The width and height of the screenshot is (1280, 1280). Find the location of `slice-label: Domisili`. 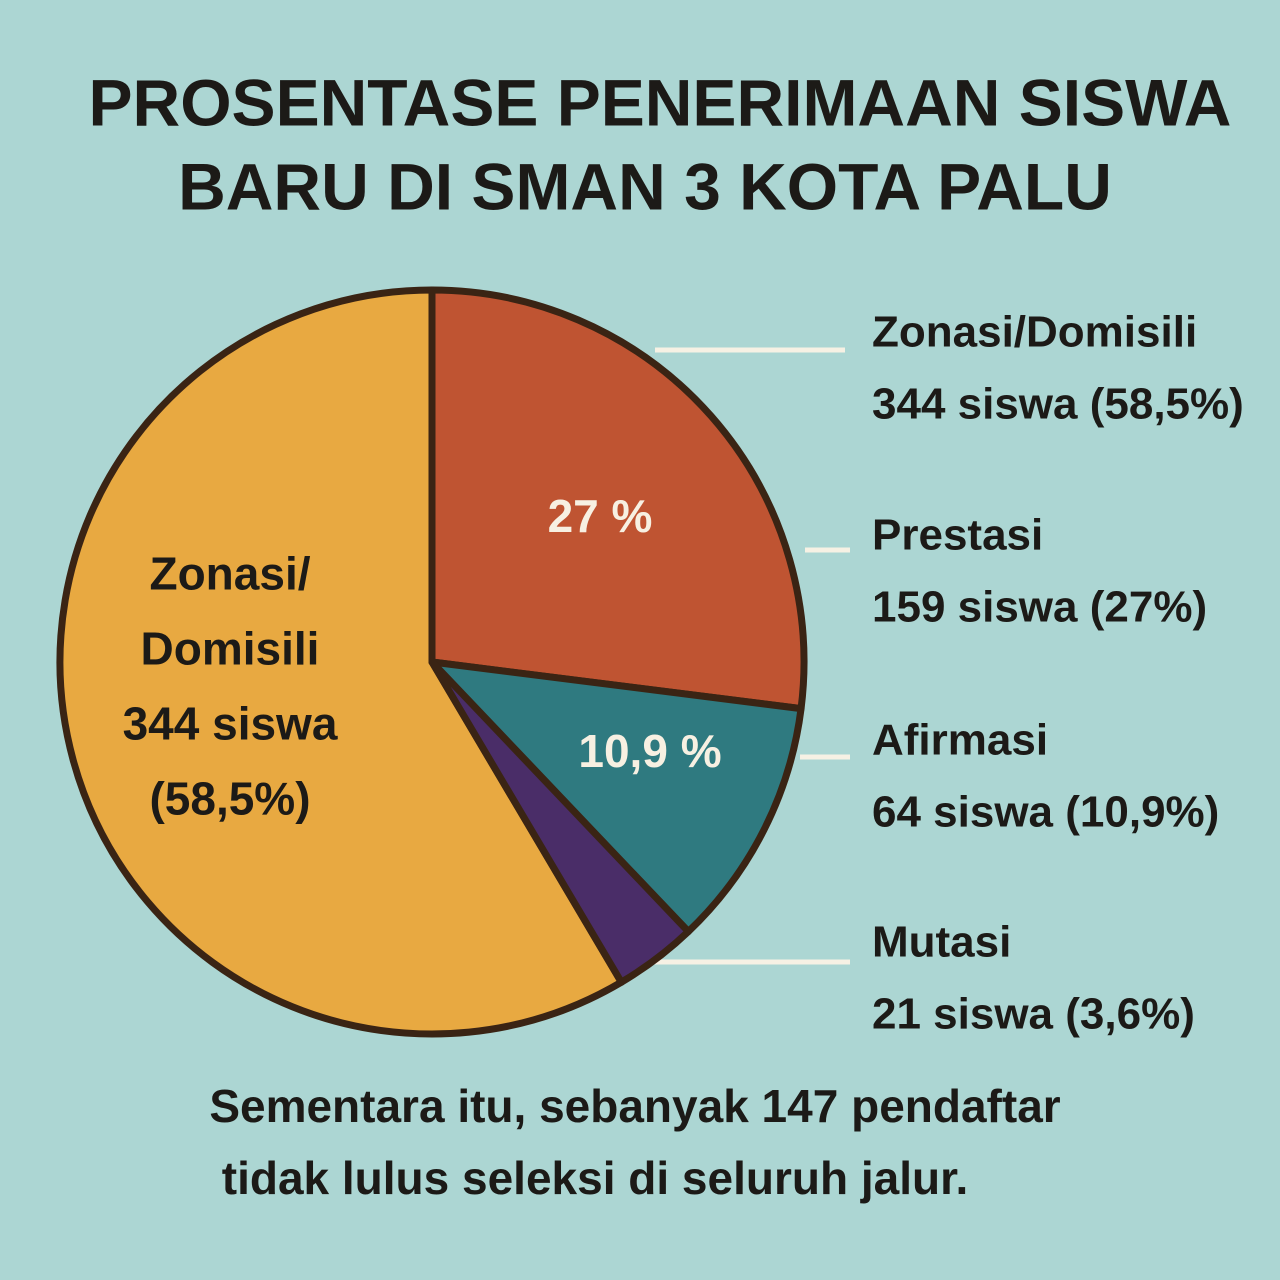

slice-label: Domisili is located at coordinates (230, 649).